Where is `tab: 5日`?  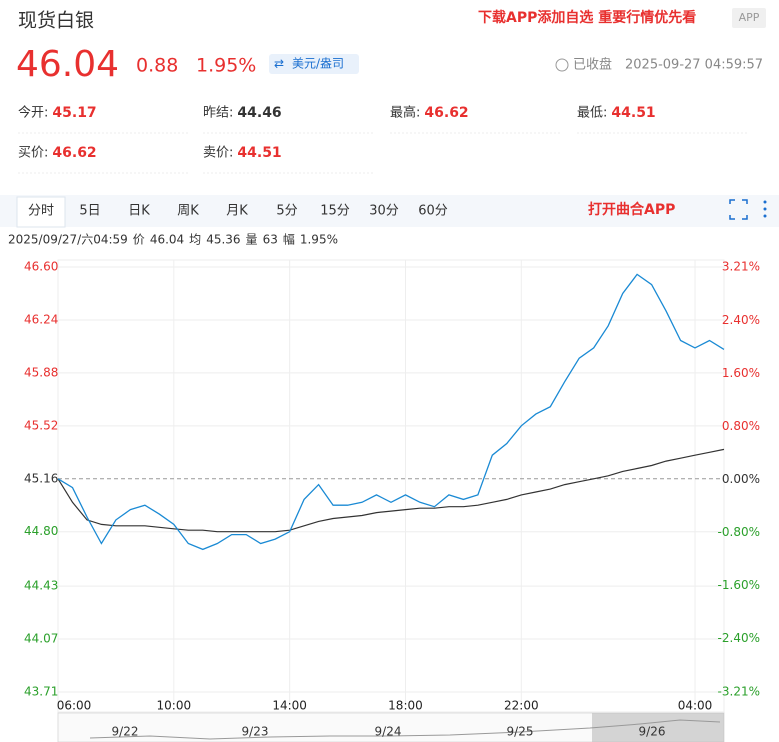 tab: 5日 is located at coordinates (89, 211).